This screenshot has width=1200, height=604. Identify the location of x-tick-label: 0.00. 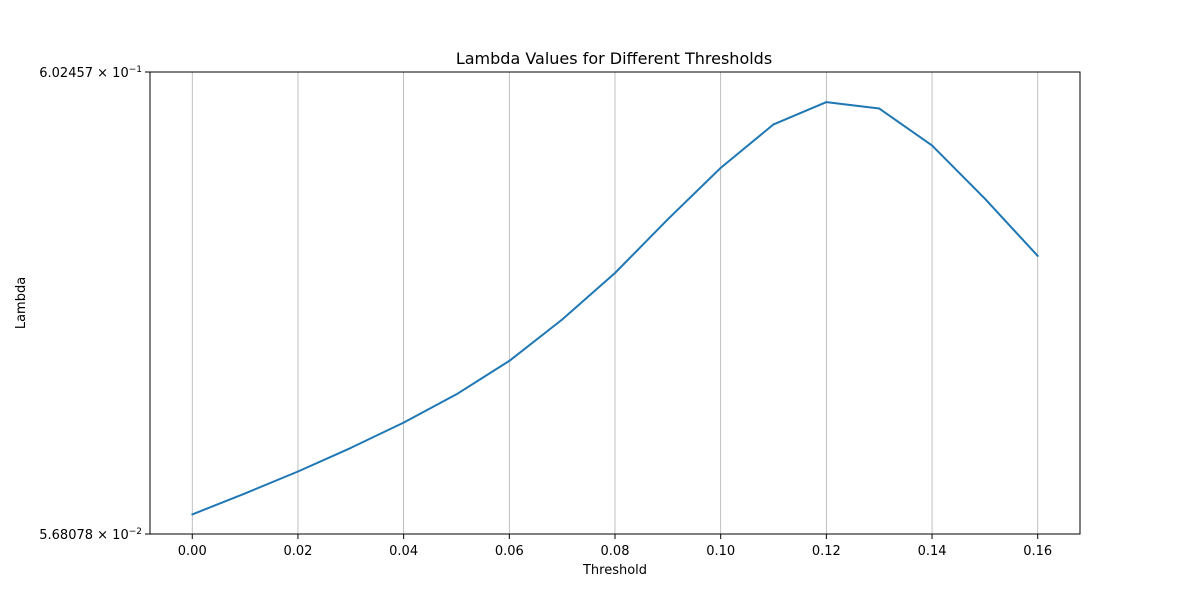
(192, 551).